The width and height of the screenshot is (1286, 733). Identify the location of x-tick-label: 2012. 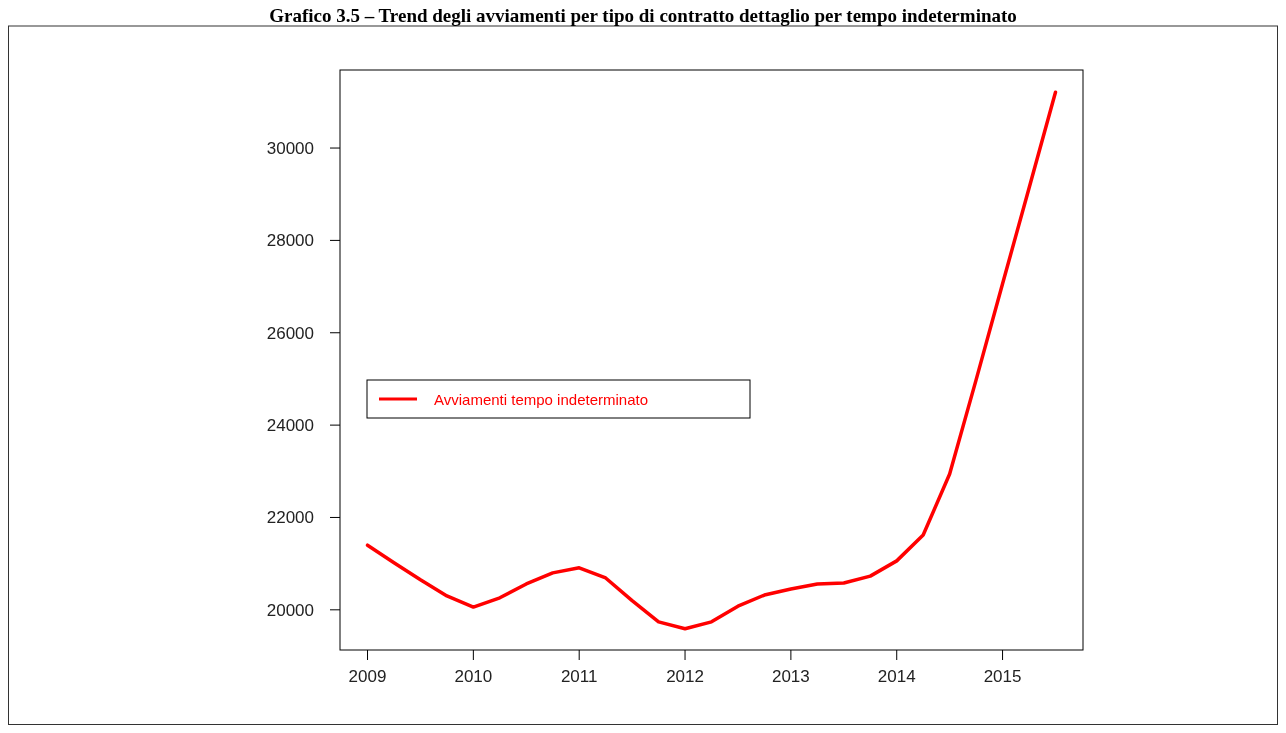
(685, 676).